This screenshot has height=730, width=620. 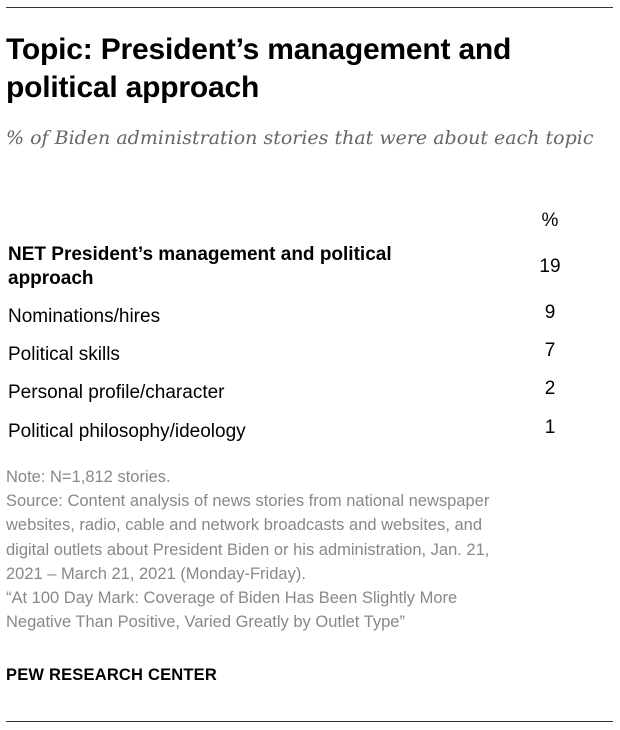 What do you see at coordinates (309, 721) in the screenshot?
I see `bottom-rule` at bounding box center [309, 721].